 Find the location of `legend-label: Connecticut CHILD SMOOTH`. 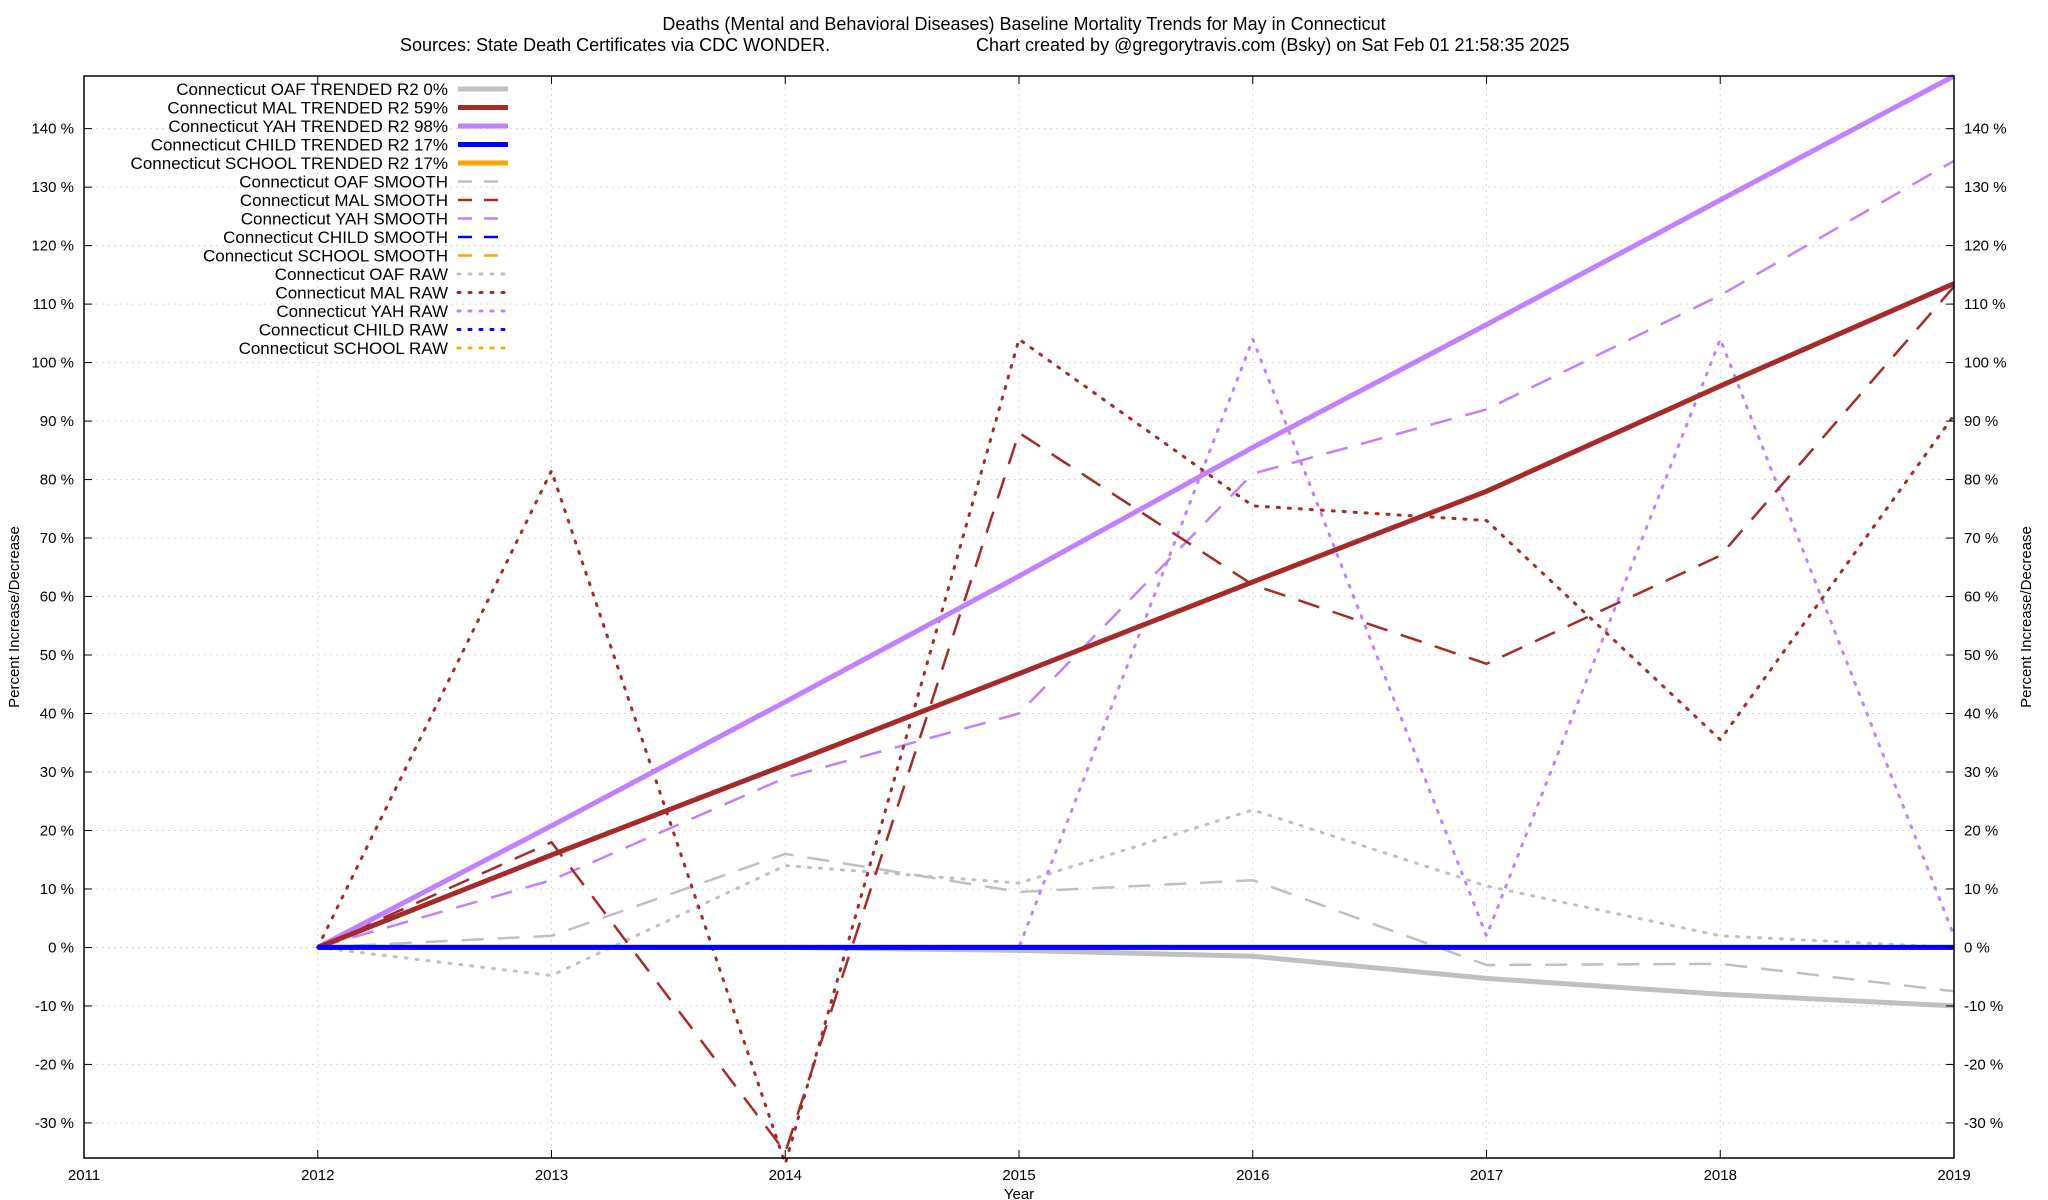

legend-label: Connecticut CHILD SMOOTH is located at coordinates (335, 237).